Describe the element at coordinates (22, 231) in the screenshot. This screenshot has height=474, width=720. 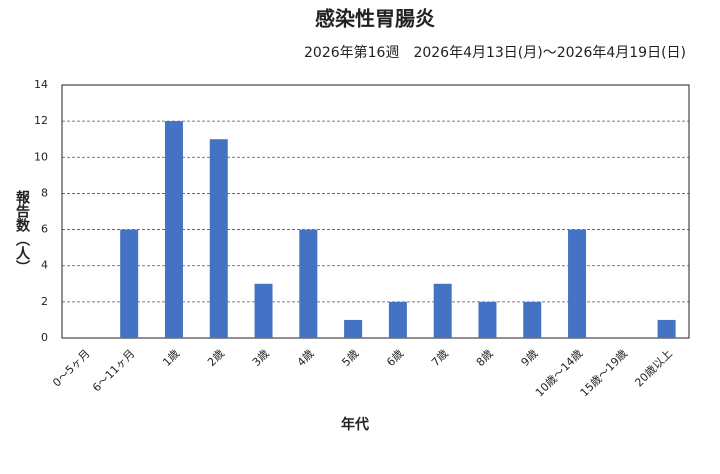
I see `y-axis-label: 報告数（人）` at that location.